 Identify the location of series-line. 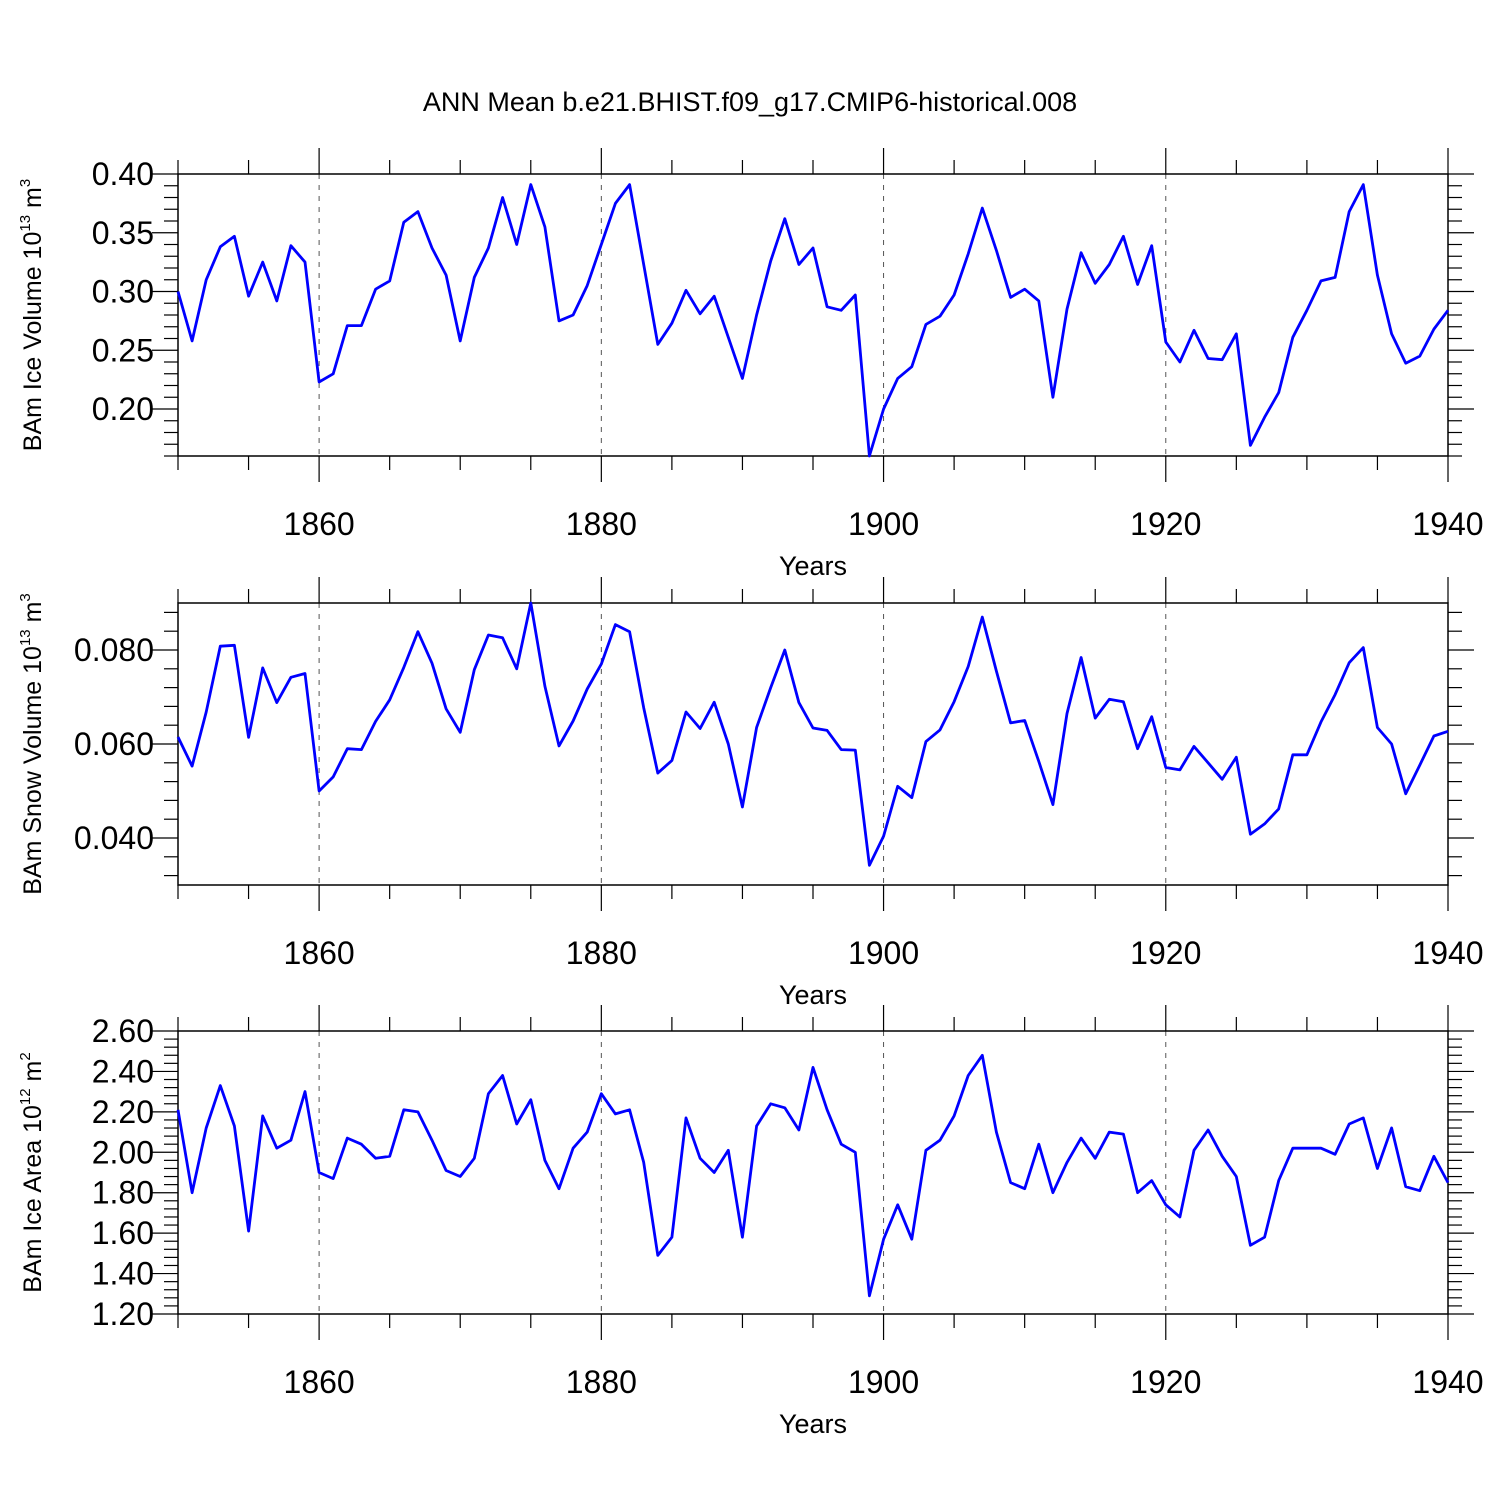
(813, 1175).